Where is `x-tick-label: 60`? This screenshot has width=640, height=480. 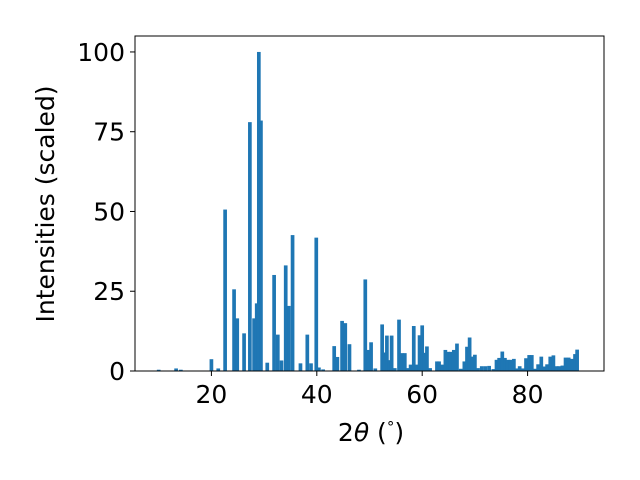
x-tick-label: 60 is located at coordinates (422, 394).